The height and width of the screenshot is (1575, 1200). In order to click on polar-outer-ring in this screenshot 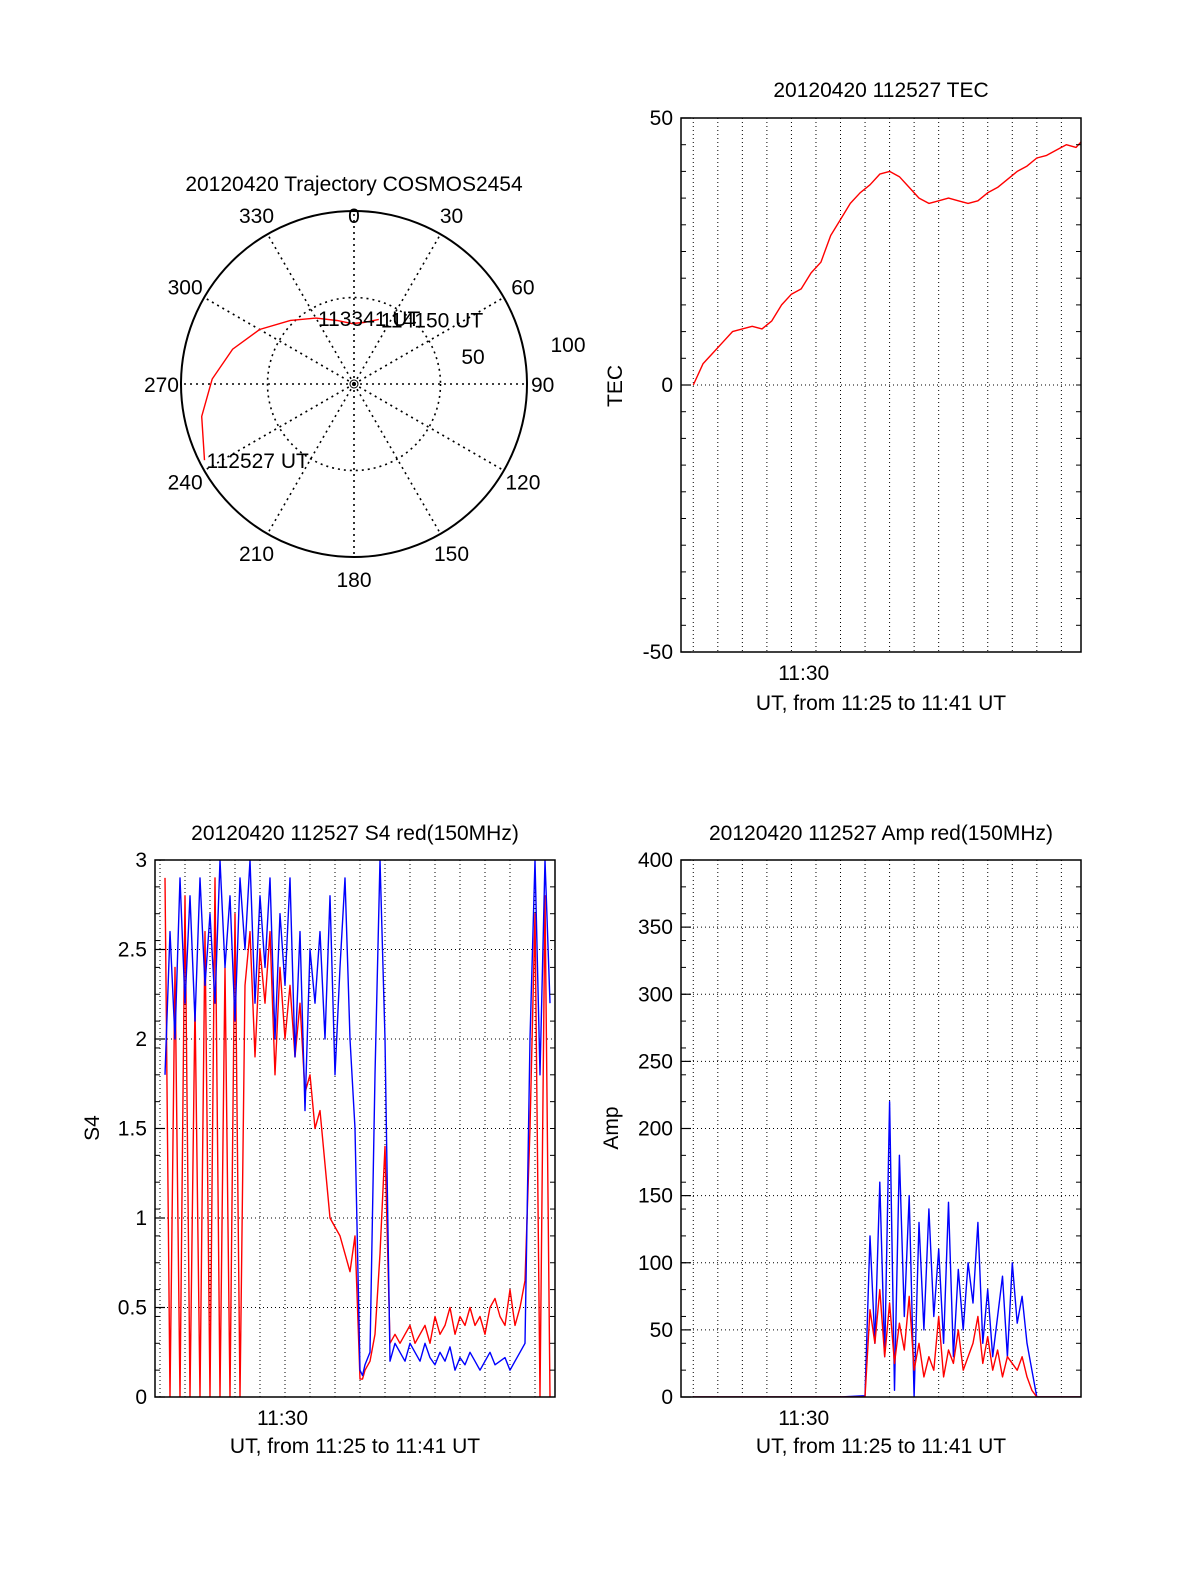, I will do `click(354, 384)`.